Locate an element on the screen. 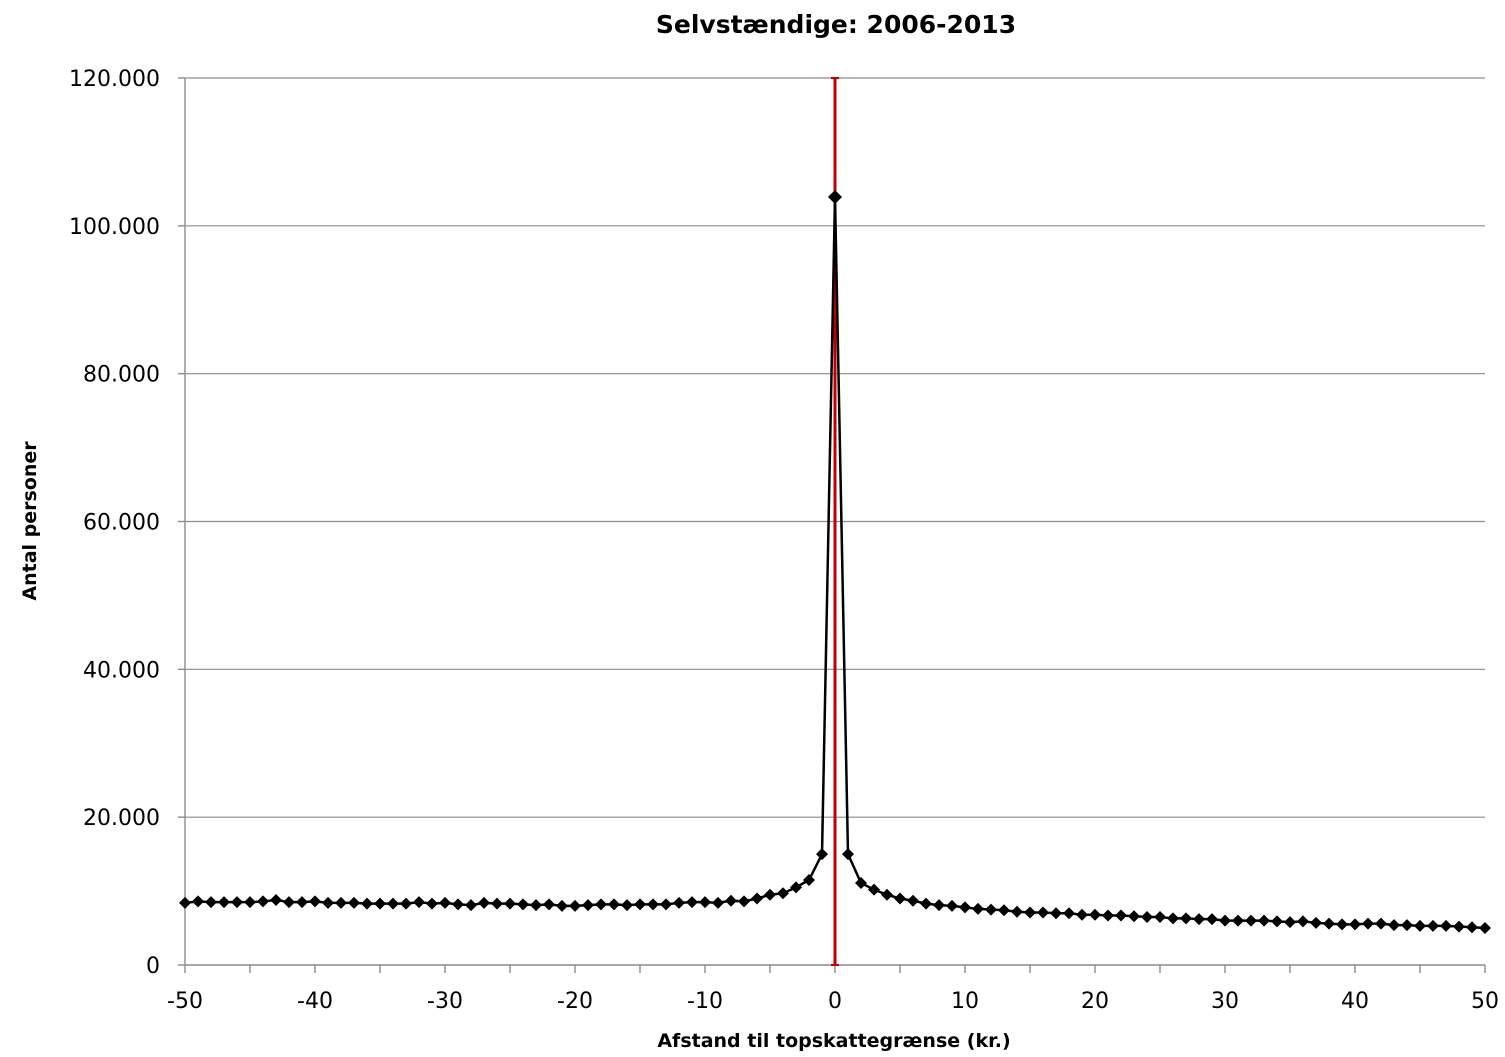 Image resolution: width=1505 pixels, height=1057 pixels. x-tick-label: -10 is located at coordinates (705, 1001).